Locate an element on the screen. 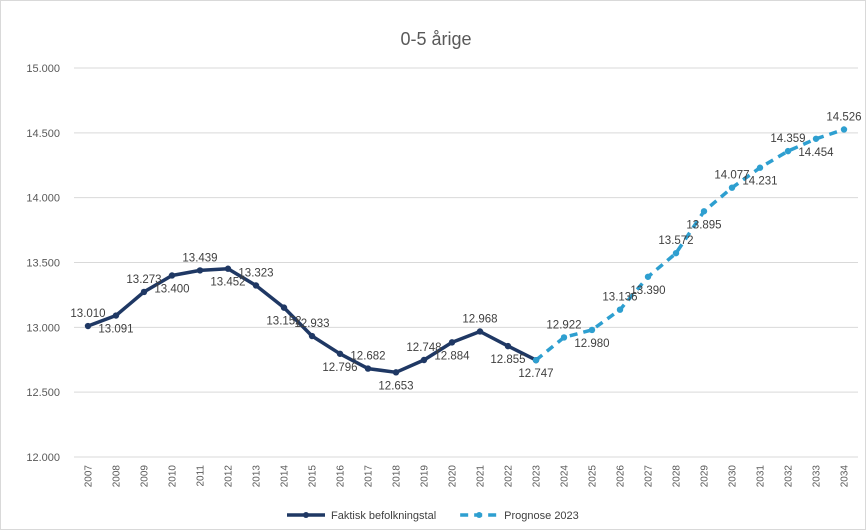 This screenshot has width=866, height=530. data-label: 14.454 is located at coordinates (816, 153).